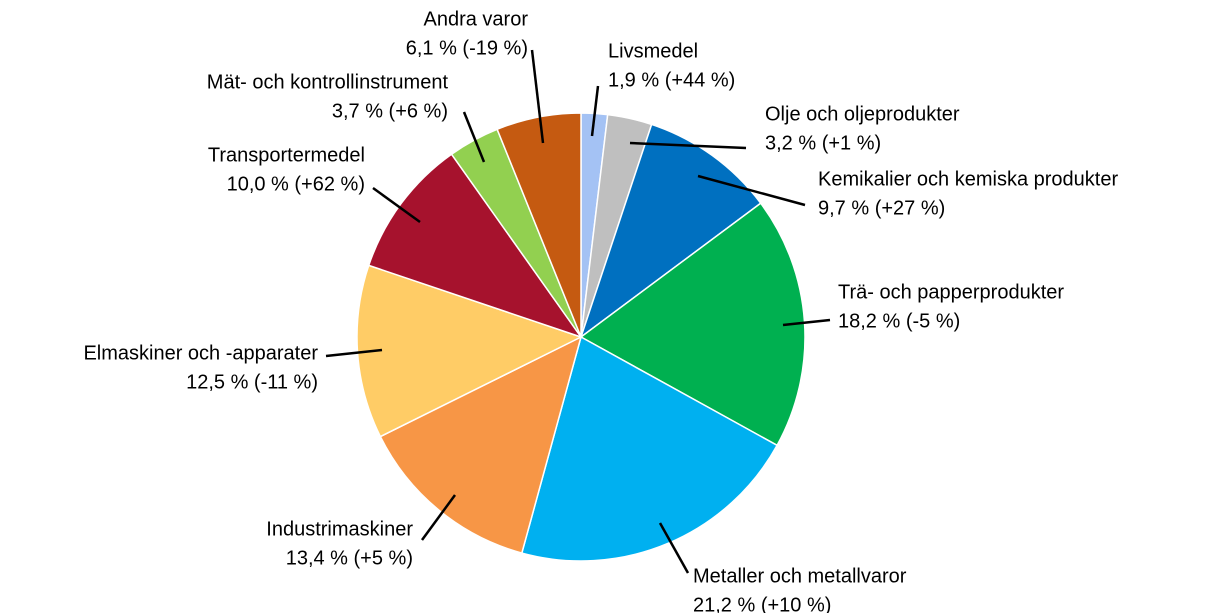 Image resolution: width=1215 pixels, height=613 pixels. I want to click on slice-label: Livsmedel, so click(653, 51).